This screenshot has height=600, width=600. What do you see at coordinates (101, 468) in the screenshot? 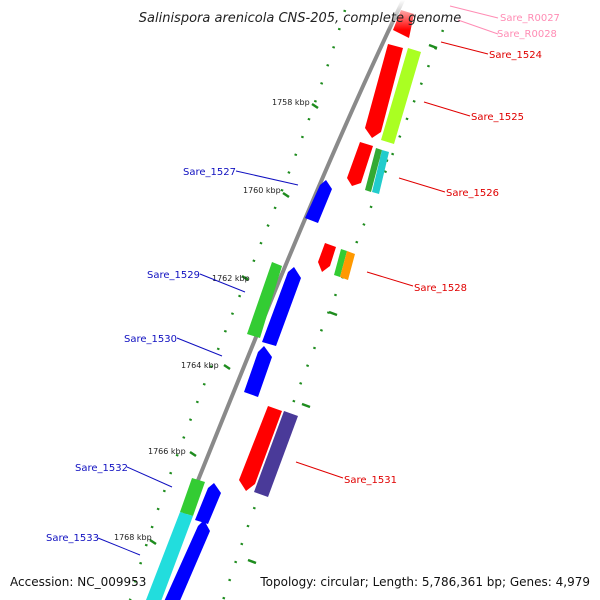
I see `gene-label-Sare_1532: Sare_1532` at bounding box center [101, 468].